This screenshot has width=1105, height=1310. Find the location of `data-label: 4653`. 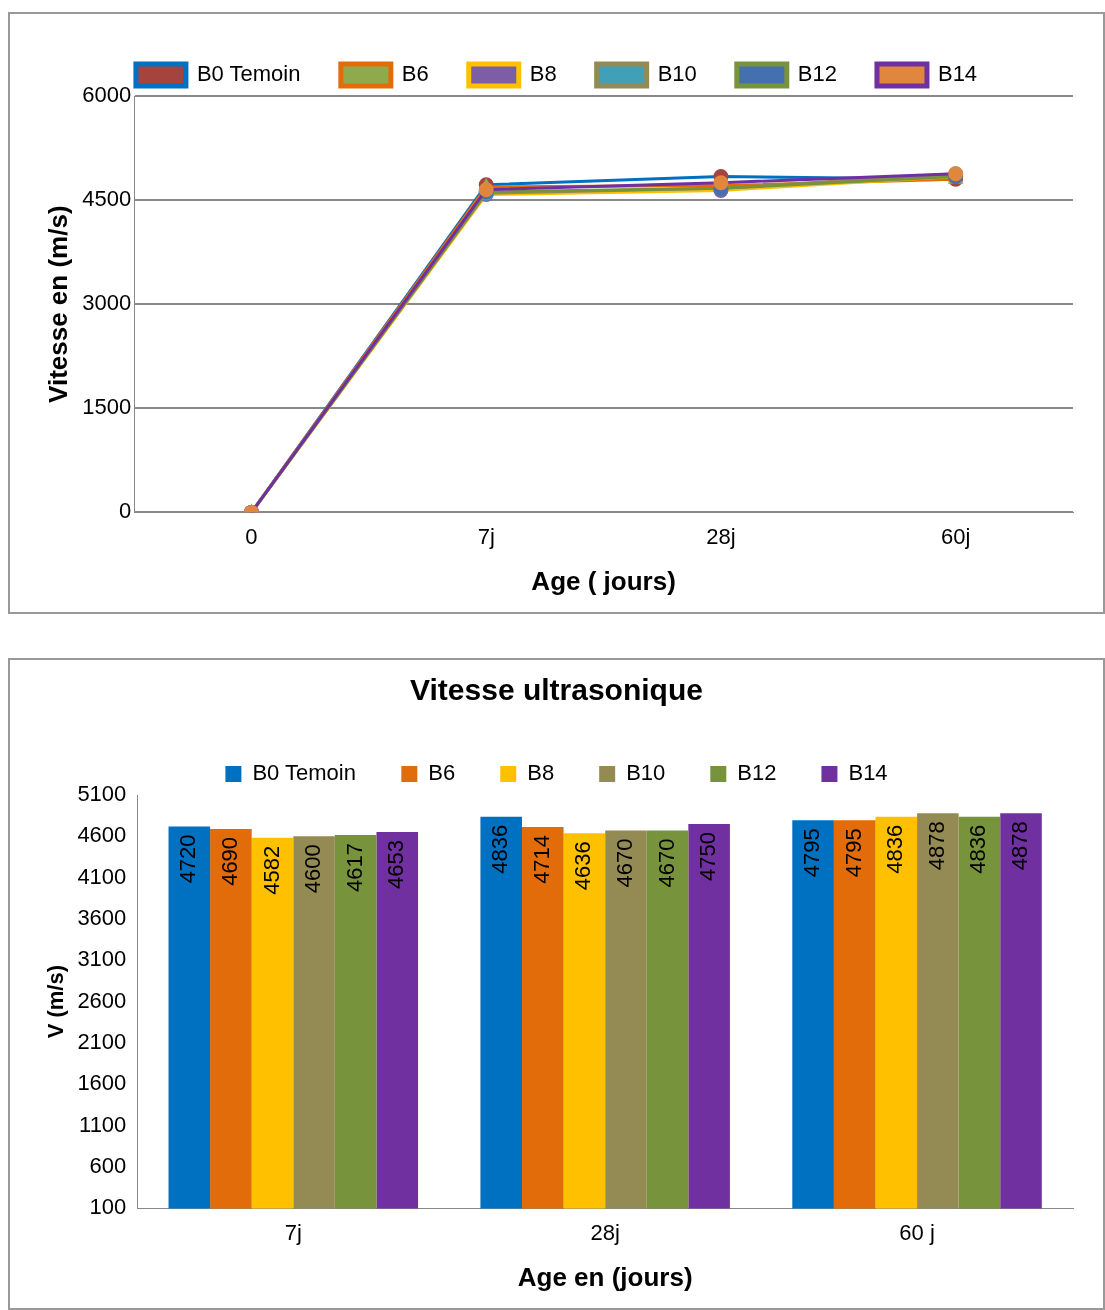

data-label: 4653 is located at coordinates (396, 864).